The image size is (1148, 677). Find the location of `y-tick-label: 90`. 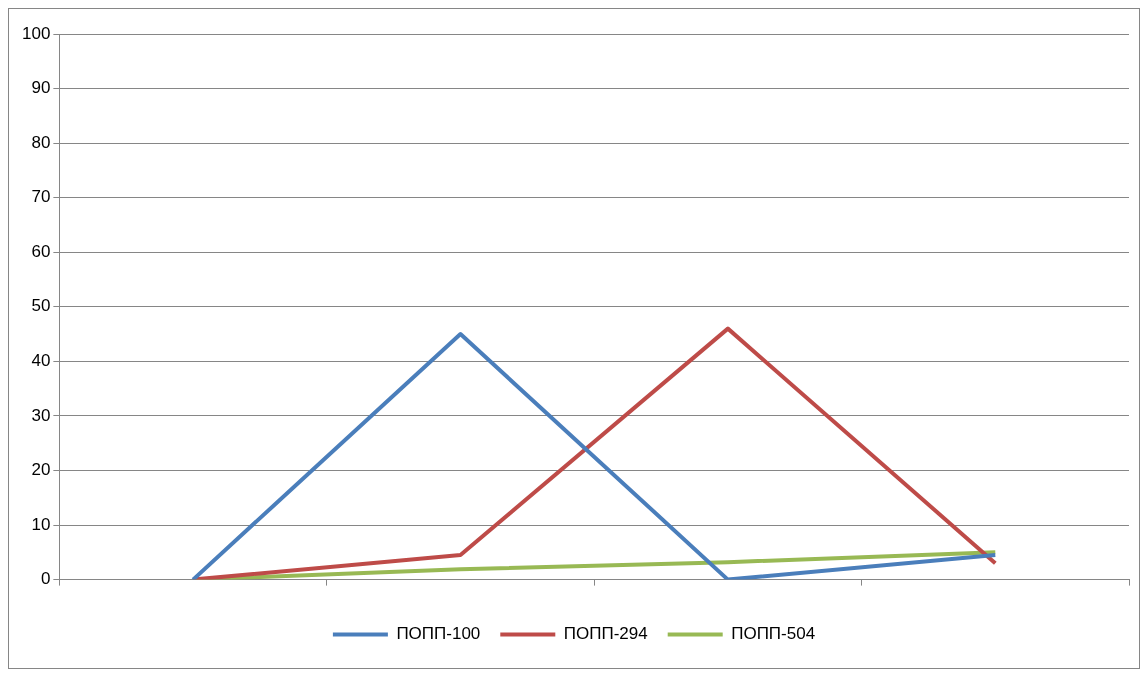

y-tick-label: 90 is located at coordinates (41, 88).